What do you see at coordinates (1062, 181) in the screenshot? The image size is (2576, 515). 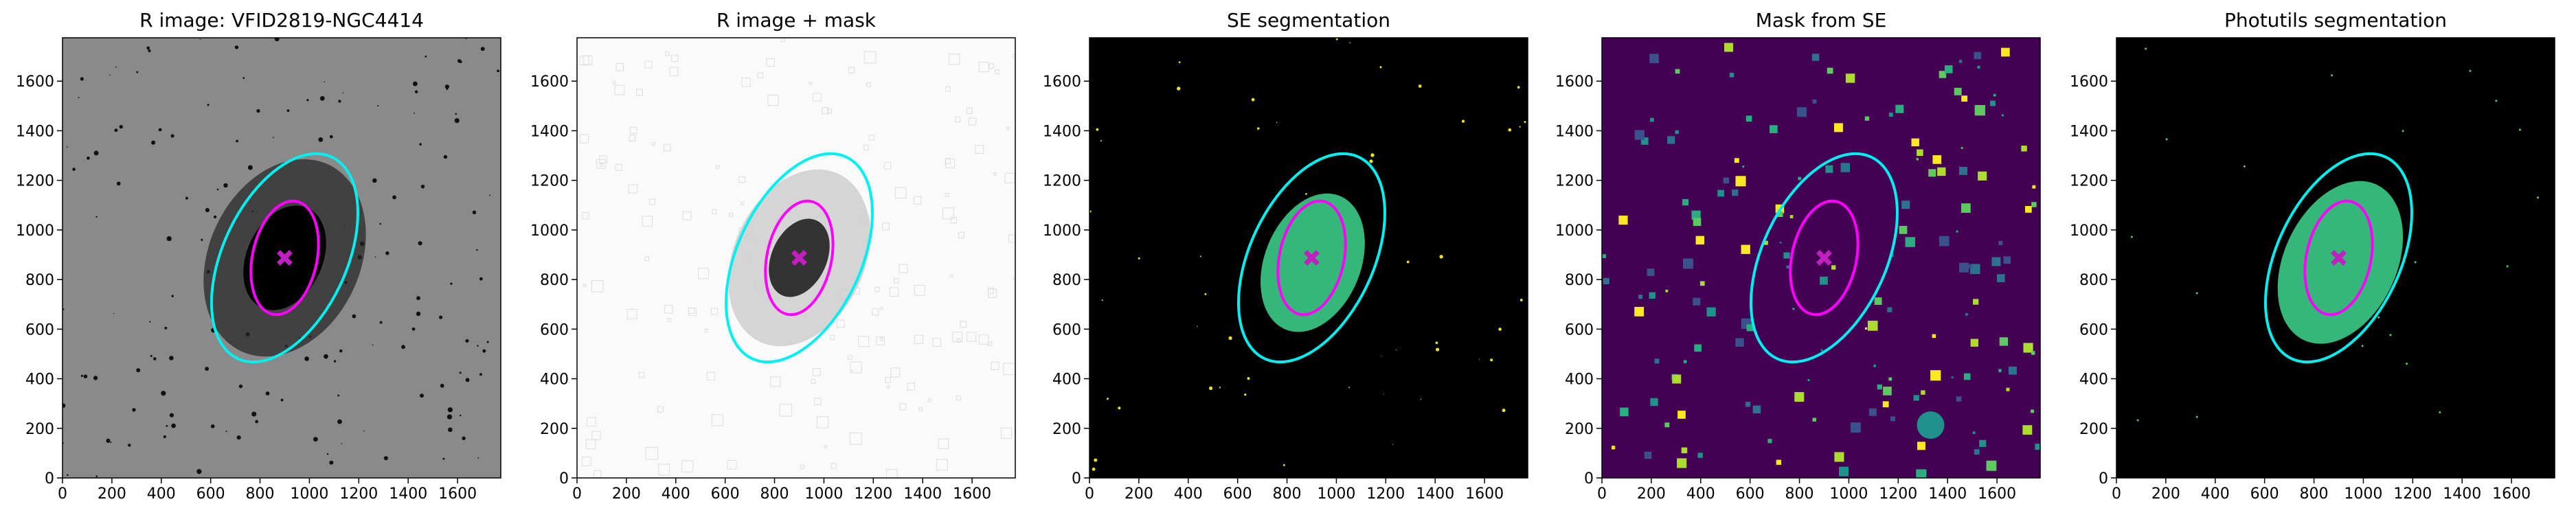 I see `y-tick-label: 1200` at bounding box center [1062, 181].